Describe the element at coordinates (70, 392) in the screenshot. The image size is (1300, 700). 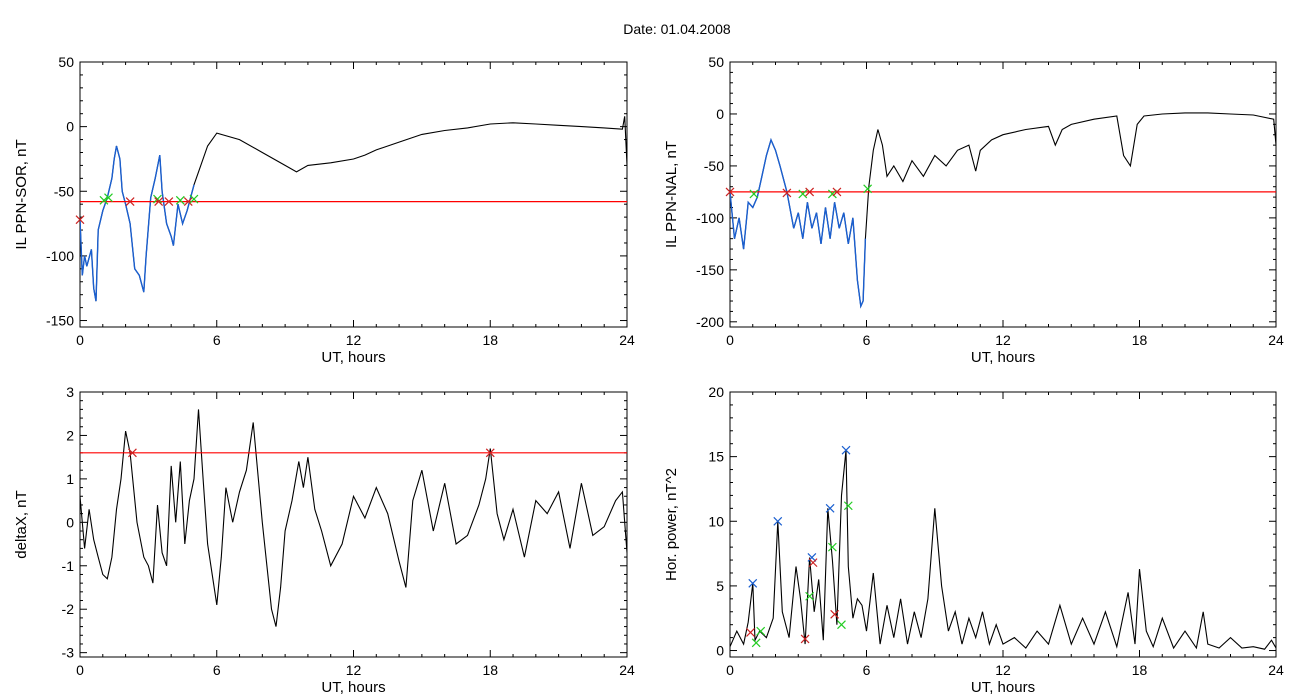
I see `y-tick-label: 3` at that location.